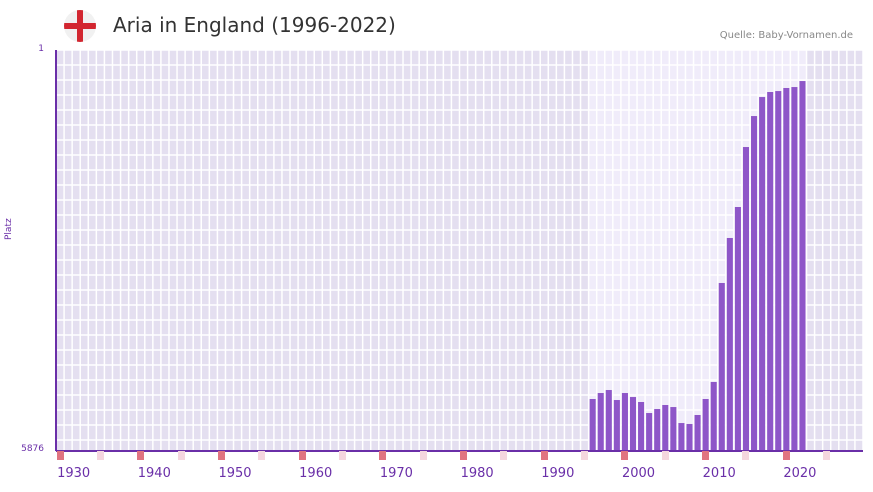  What do you see at coordinates (9, 229) in the screenshot?
I see `y-axis-label: Platz` at bounding box center [9, 229].